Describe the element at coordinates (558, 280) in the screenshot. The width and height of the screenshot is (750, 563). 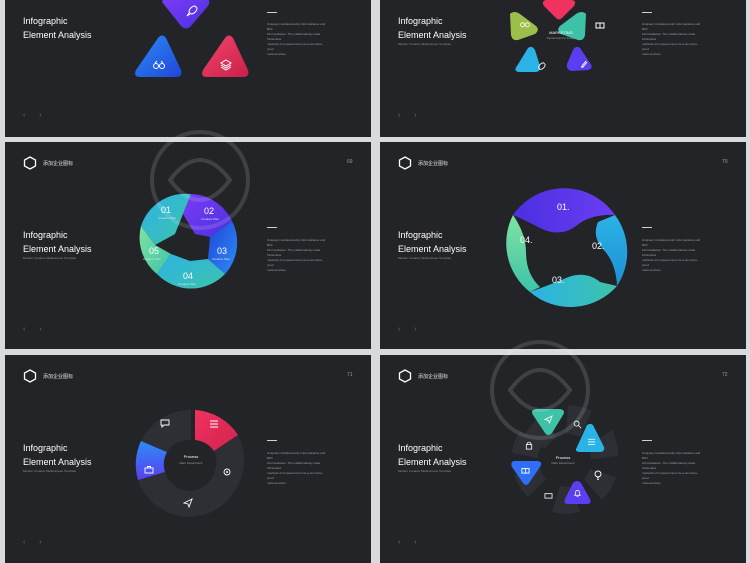
I see `swirl-label-03: 03.` at that location.